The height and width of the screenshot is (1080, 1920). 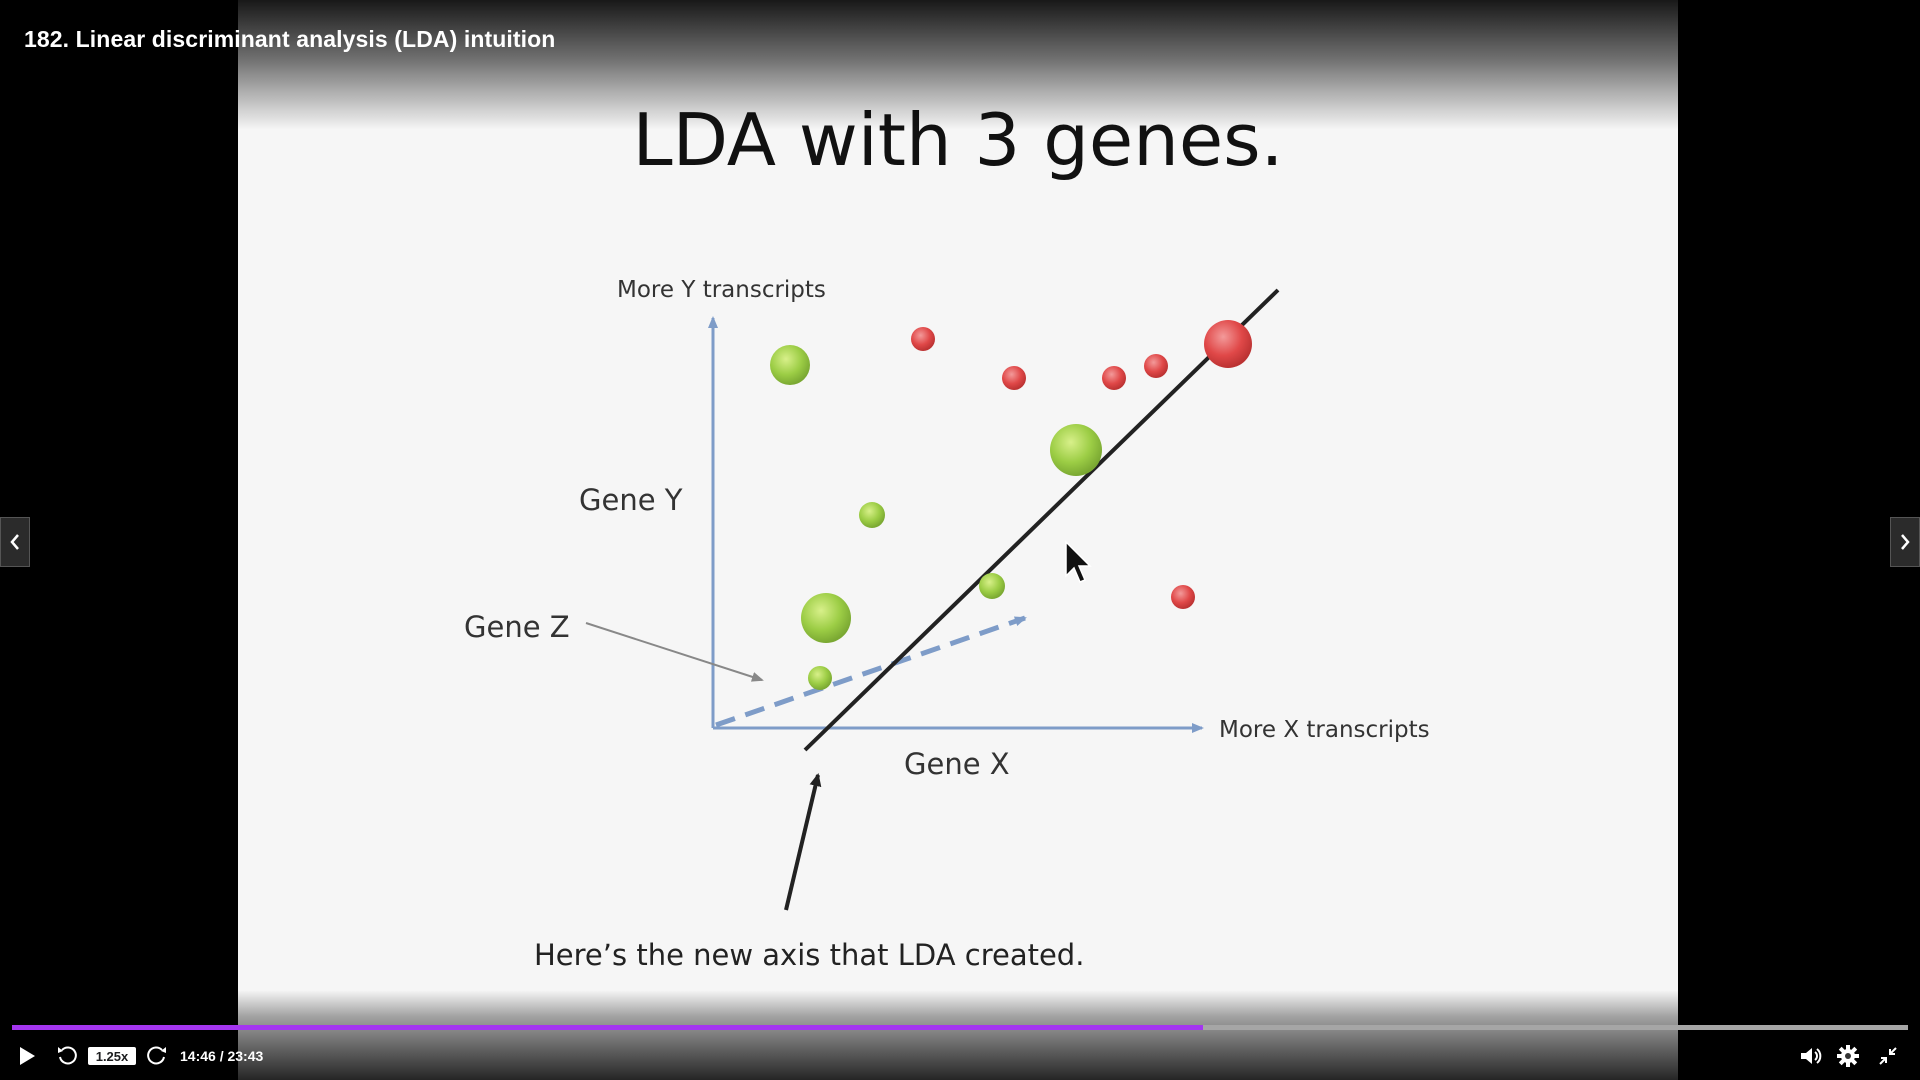 What do you see at coordinates (112, 1056) in the screenshot?
I see `playback-speed-button: 1.25x` at bounding box center [112, 1056].